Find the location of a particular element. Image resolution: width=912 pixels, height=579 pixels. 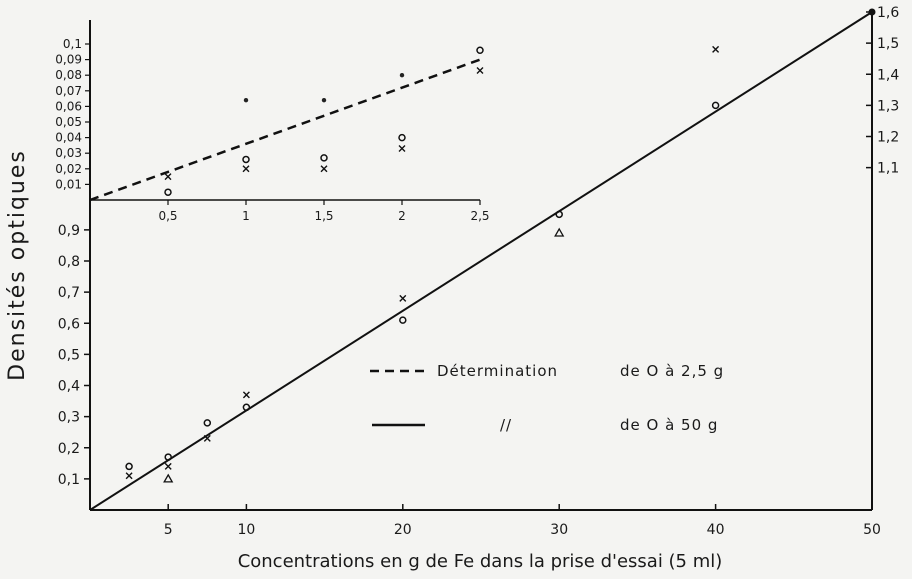

main-y-tick-label: 0,7 is located at coordinates (69, 293).